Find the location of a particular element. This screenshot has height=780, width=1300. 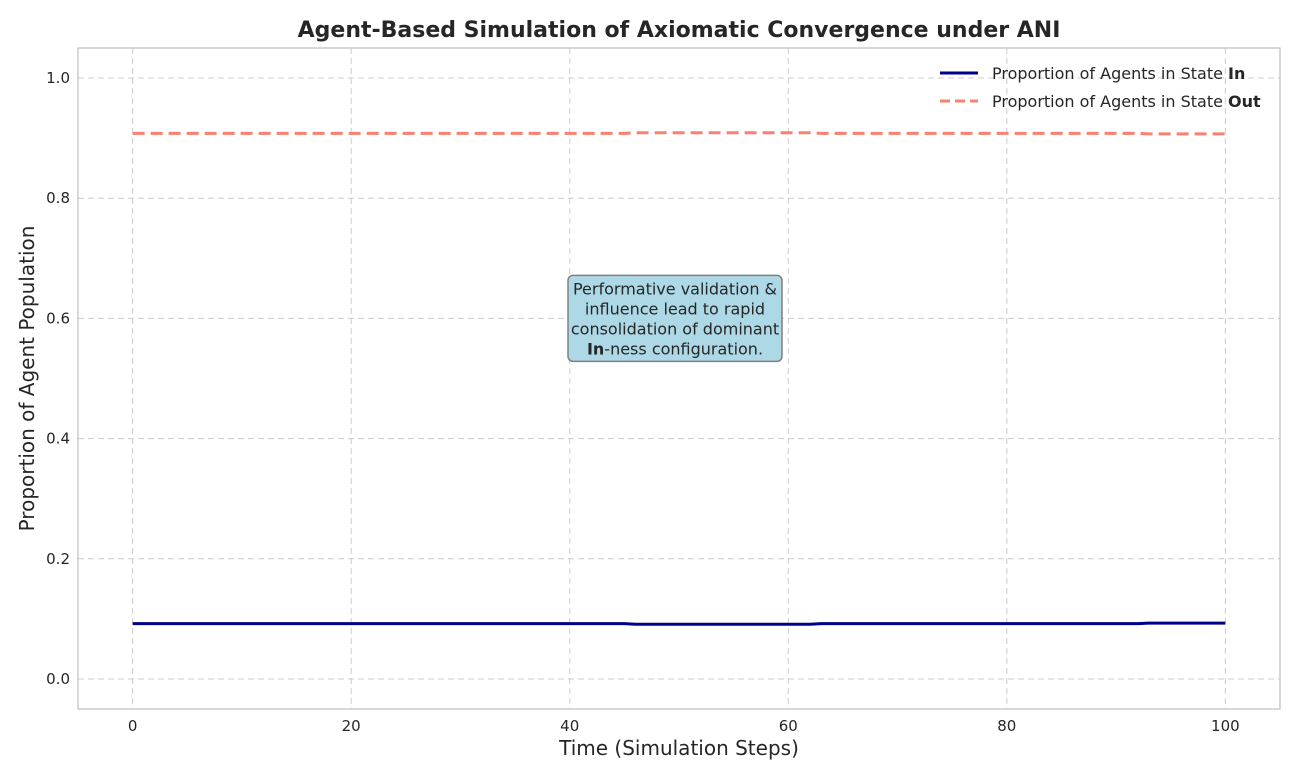

y-tick-label: 0.8 is located at coordinates (58, 198).